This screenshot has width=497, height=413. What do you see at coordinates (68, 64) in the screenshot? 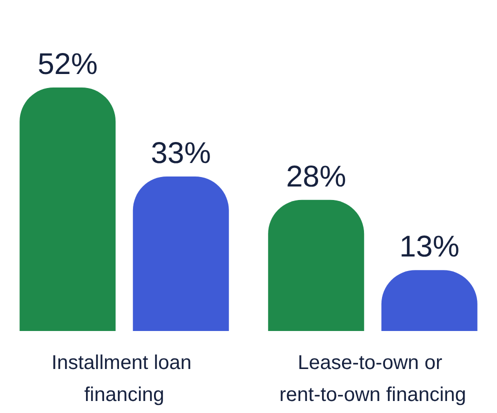
I see `data-label: 52%` at bounding box center [68, 64].